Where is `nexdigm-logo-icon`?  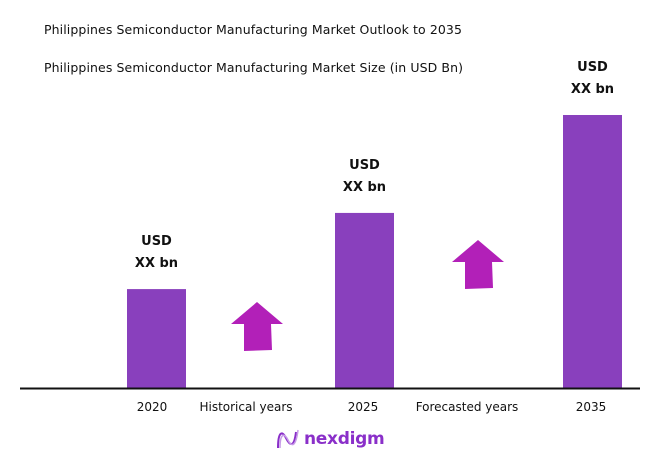
nexdigm-logo-icon is located at coordinates (288, 439).